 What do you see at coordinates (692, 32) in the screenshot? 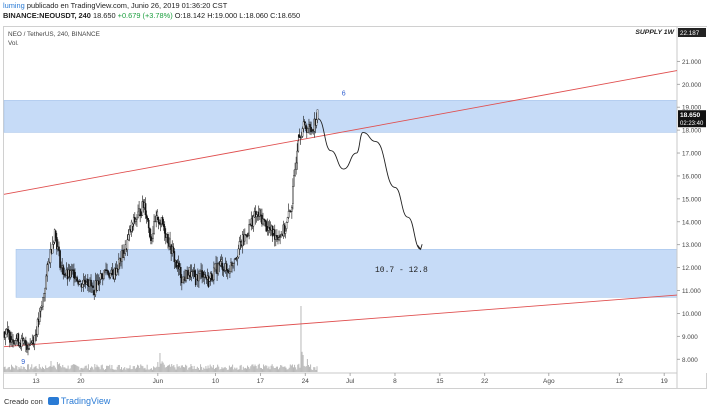
I see `top-price-box` at bounding box center [692, 32].